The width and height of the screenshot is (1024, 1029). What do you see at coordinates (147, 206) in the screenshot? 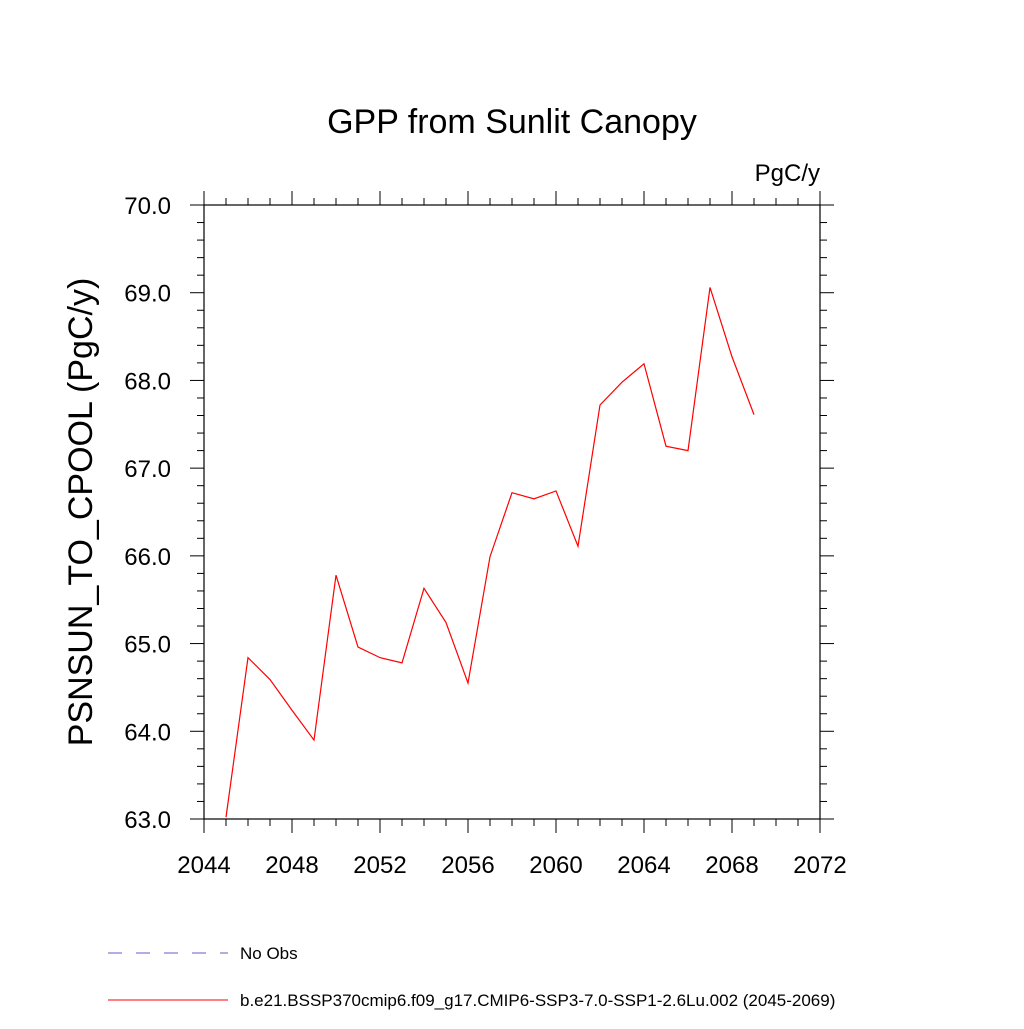
I see `y-tick-label: 70.0` at bounding box center [147, 206].